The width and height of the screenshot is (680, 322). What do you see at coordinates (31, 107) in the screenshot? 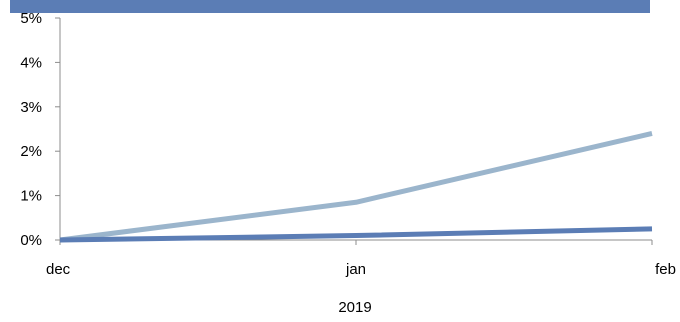
I see `y-tick-label: 3%` at bounding box center [31, 107].